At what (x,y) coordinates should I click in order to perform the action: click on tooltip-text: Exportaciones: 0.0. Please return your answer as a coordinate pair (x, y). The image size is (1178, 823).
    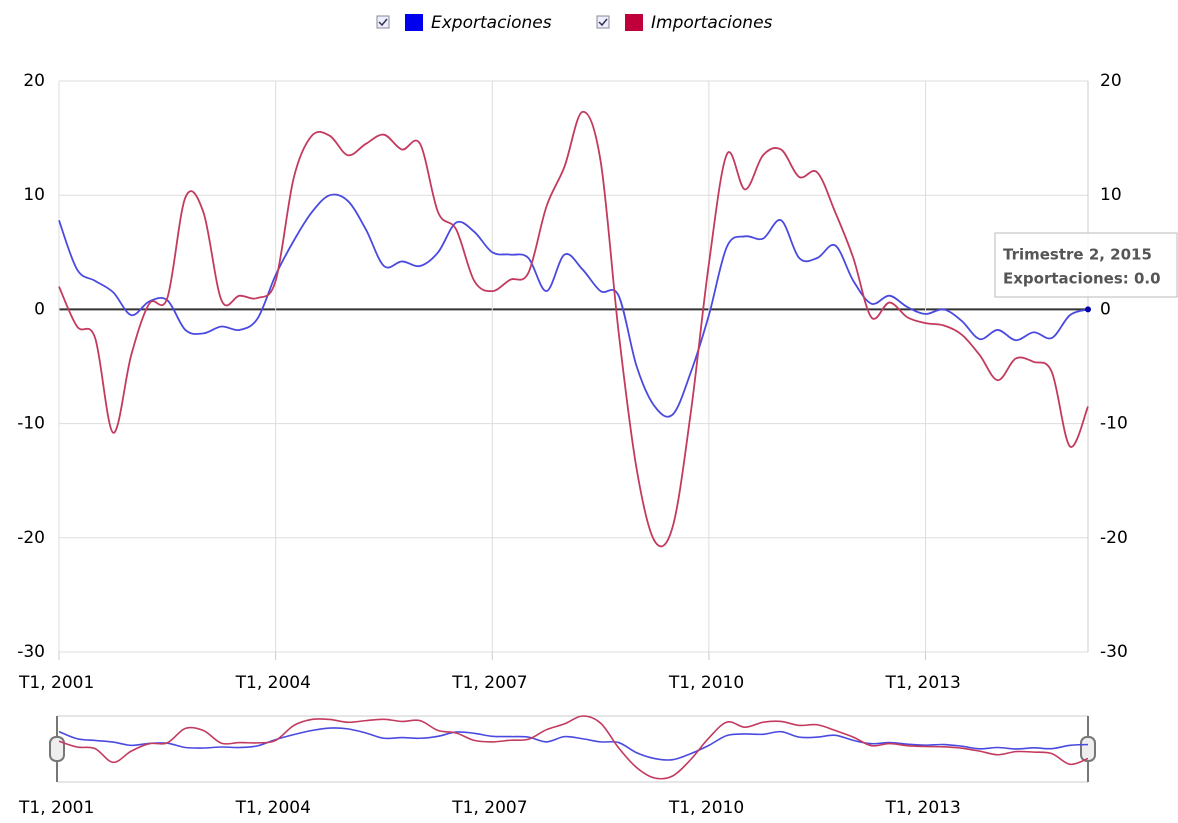
    Looking at the image, I should click on (1082, 279).